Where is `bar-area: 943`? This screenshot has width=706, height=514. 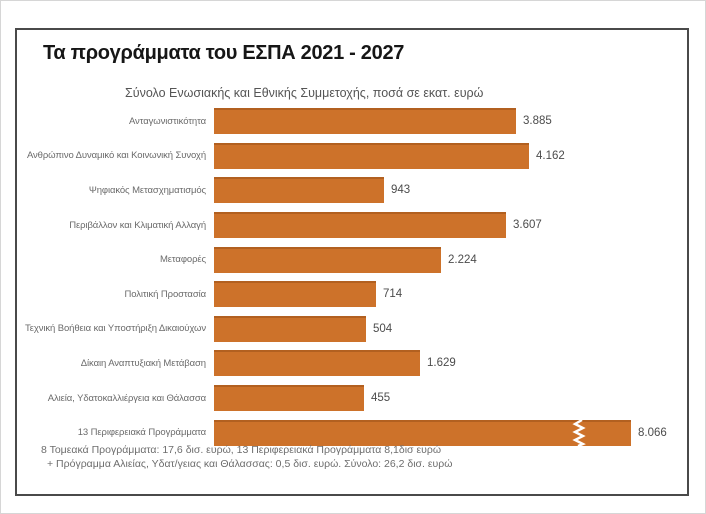 bar-area: 943 is located at coordinates (450, 190).